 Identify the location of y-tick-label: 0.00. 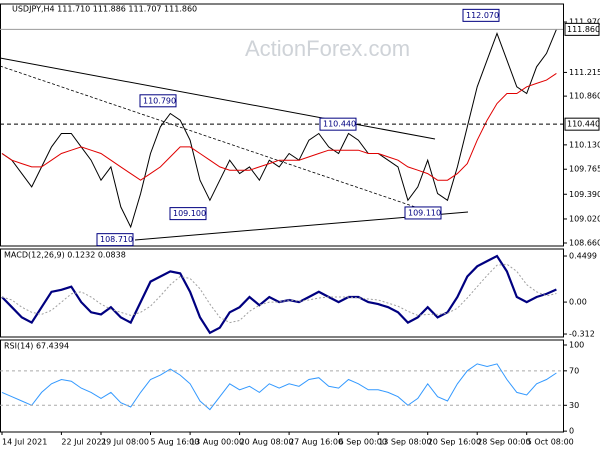
(578, 302).